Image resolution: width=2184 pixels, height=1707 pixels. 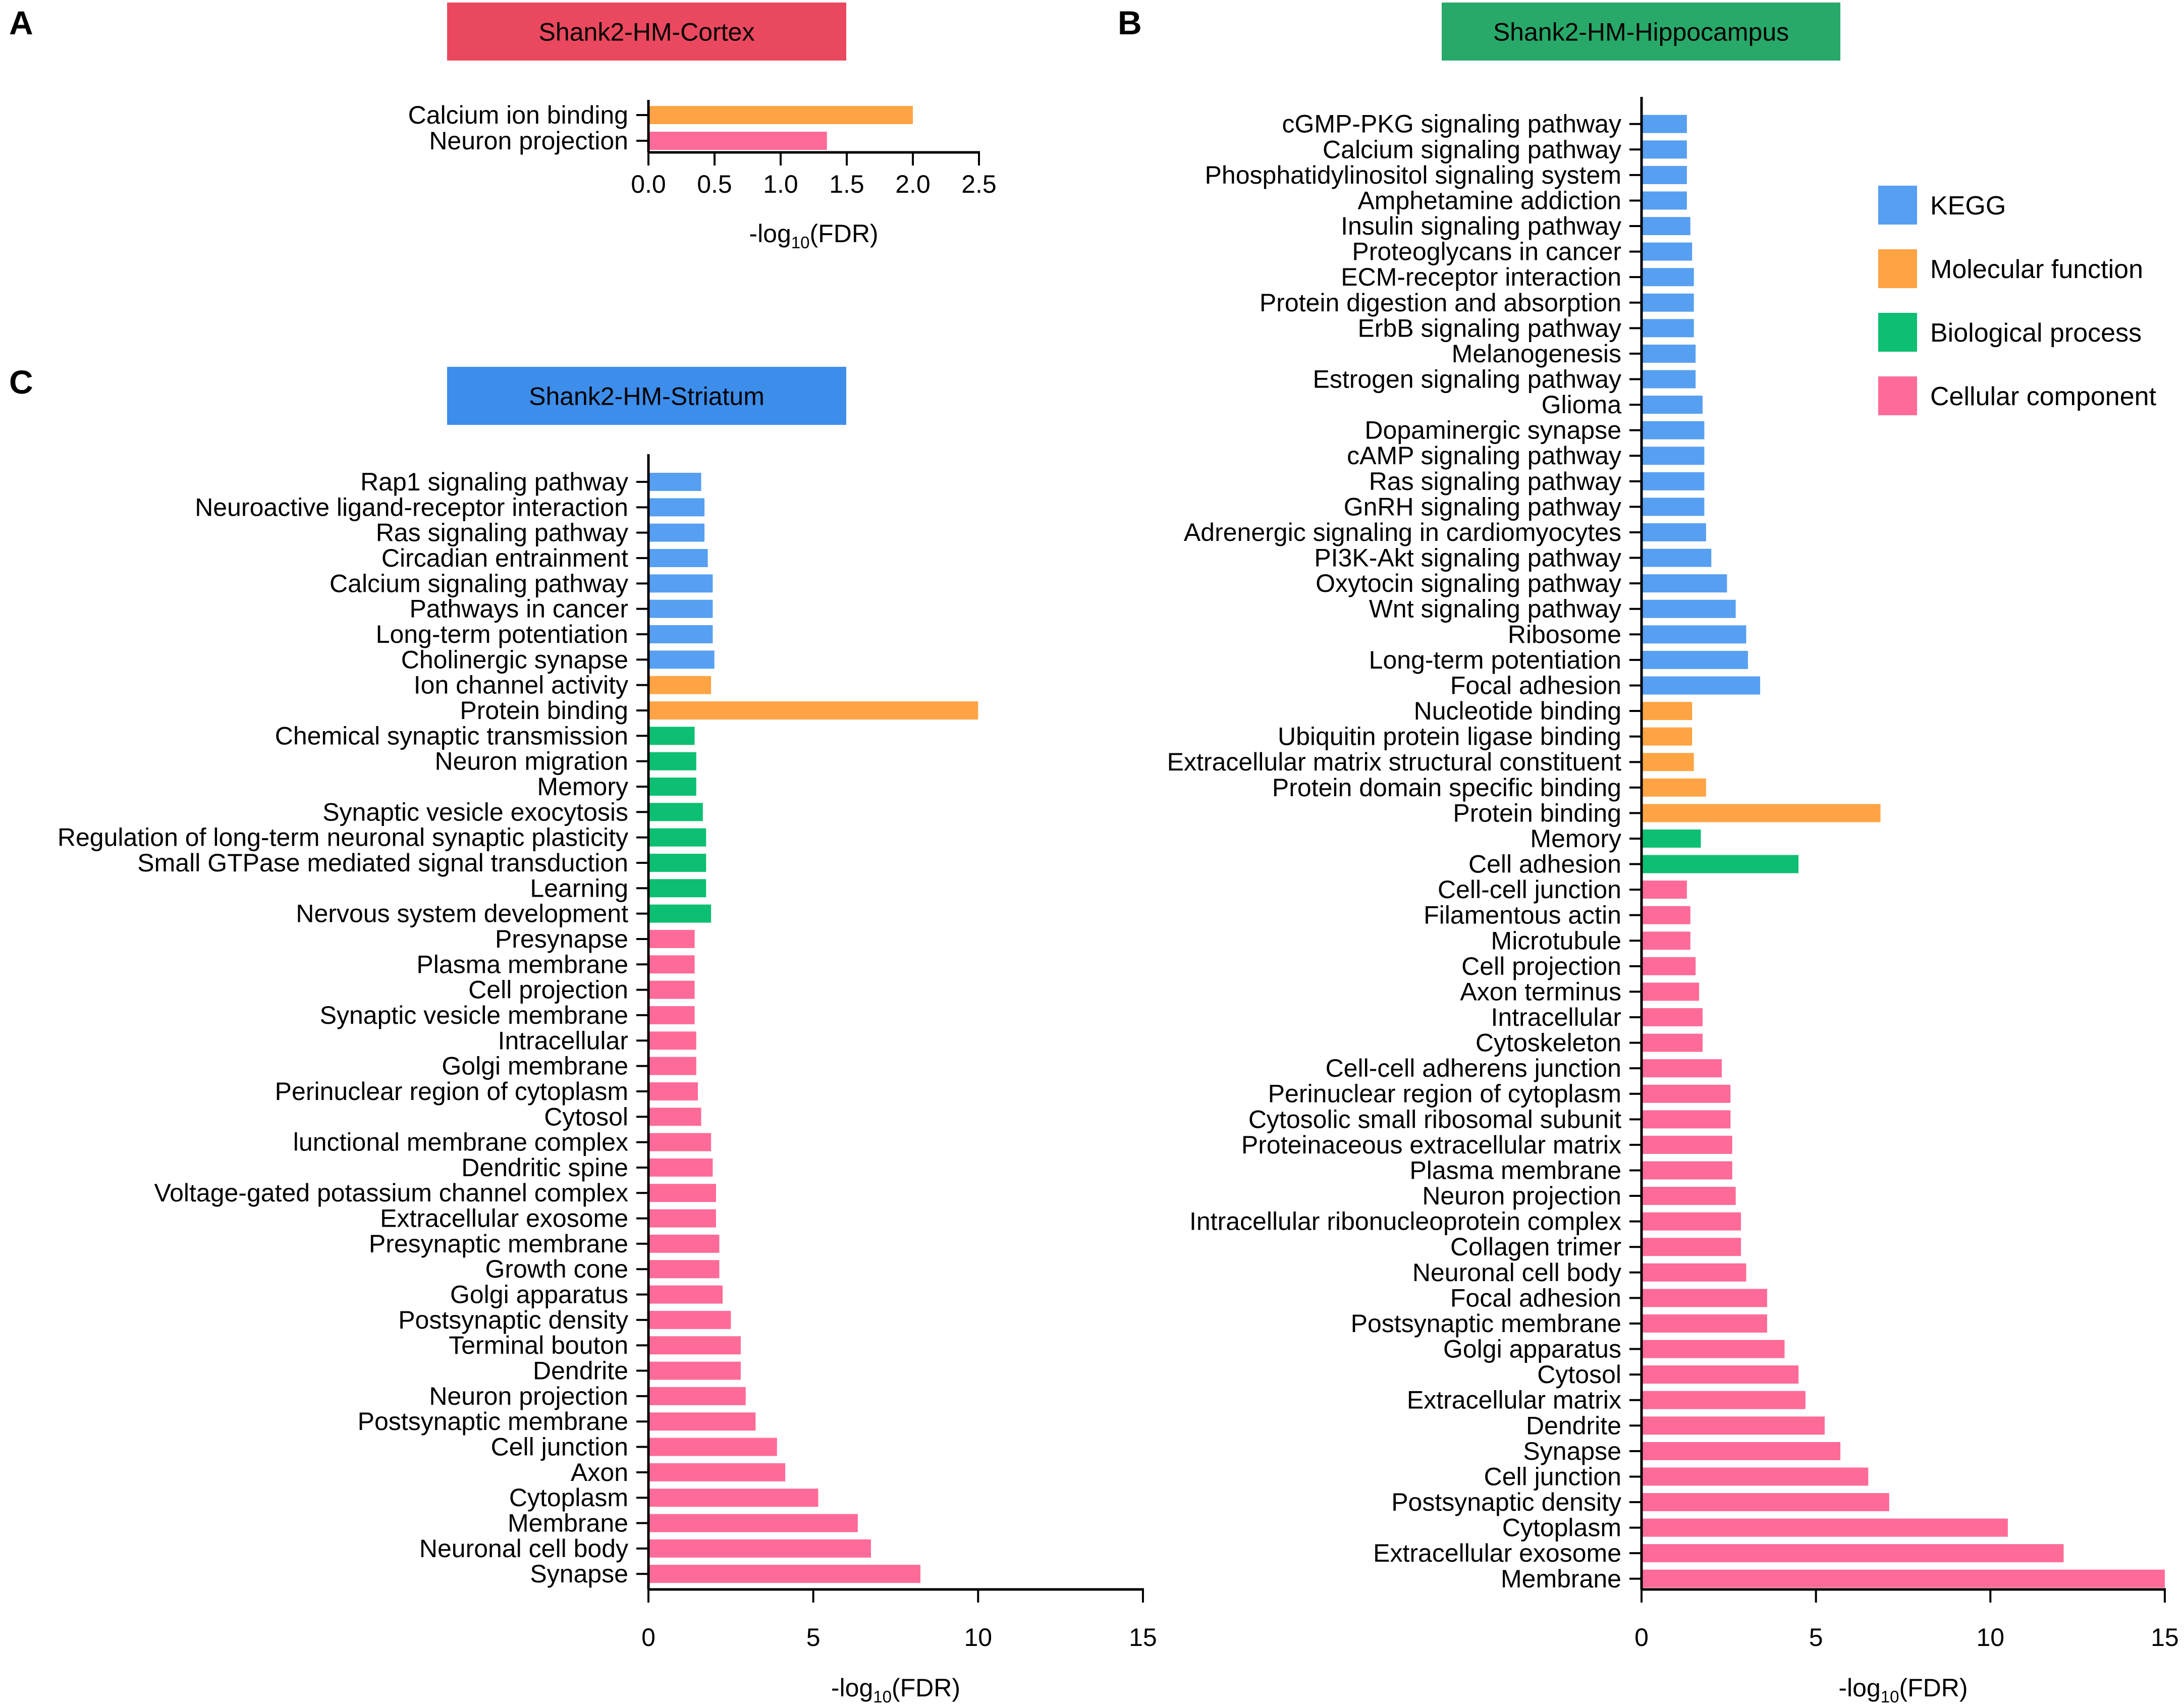 What do you see at coordinates (647, 397) in the screenshot?
I see `panel-title: Shank2-HM-Striatum` at bounding box center [647, 397].